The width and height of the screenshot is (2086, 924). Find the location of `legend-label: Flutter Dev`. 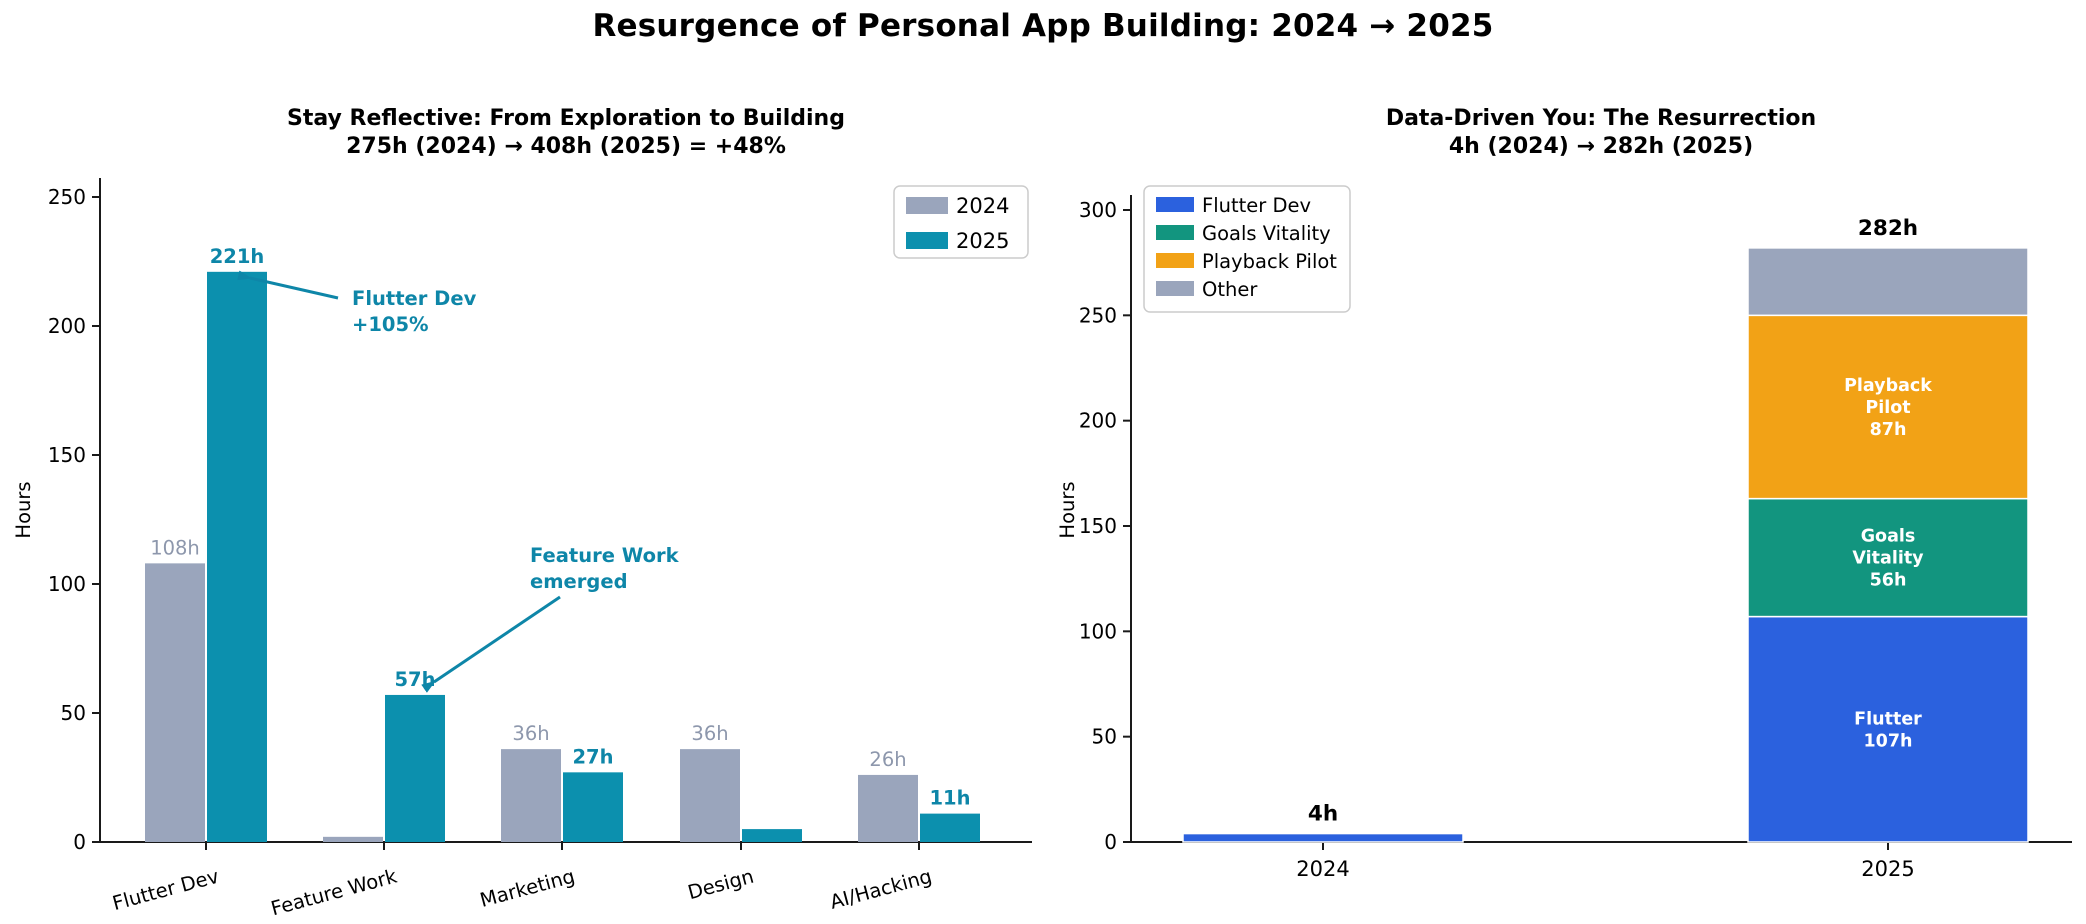

legend-label: Flutter Dev is located at coordinates (1256, 205).